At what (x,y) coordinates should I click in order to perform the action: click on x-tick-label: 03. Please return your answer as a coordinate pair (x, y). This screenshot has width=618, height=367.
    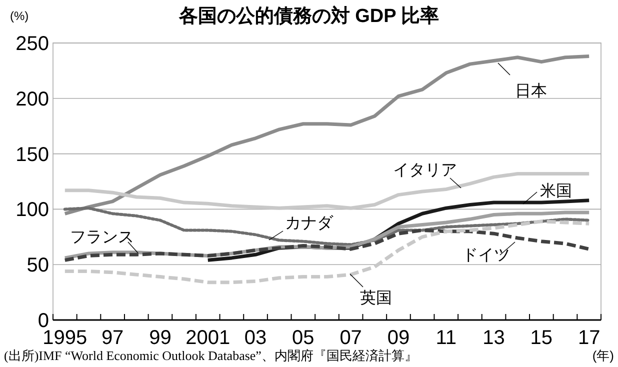
    Looking at the image, I should click on (255, 338).